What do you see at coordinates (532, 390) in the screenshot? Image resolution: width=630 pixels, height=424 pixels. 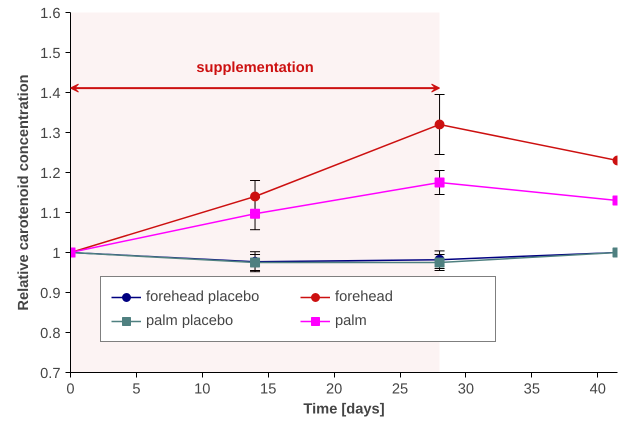 I see `x-tick-label: 35` at bounding box center [532, 390].